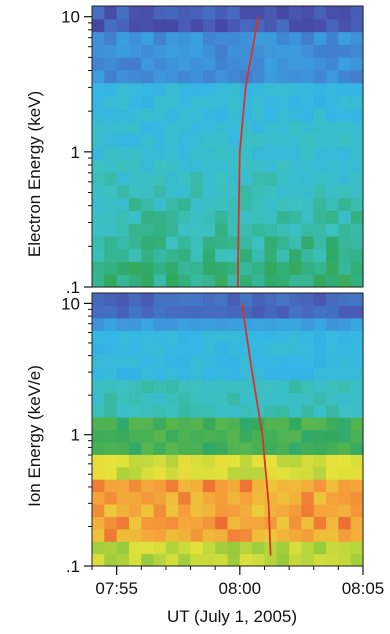 The height and width of the screenshot is (634, 390). I want to click on time-axis-title: UT (July 1, 2005), so click(232, 616).